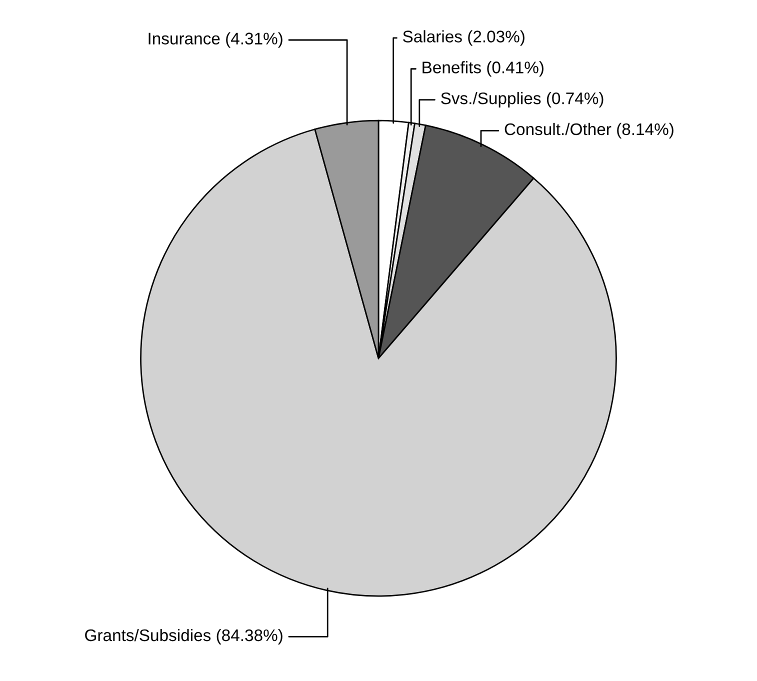  I want to click on slice-label: Grants/Subsidies (84.38%), so click(183, 636).